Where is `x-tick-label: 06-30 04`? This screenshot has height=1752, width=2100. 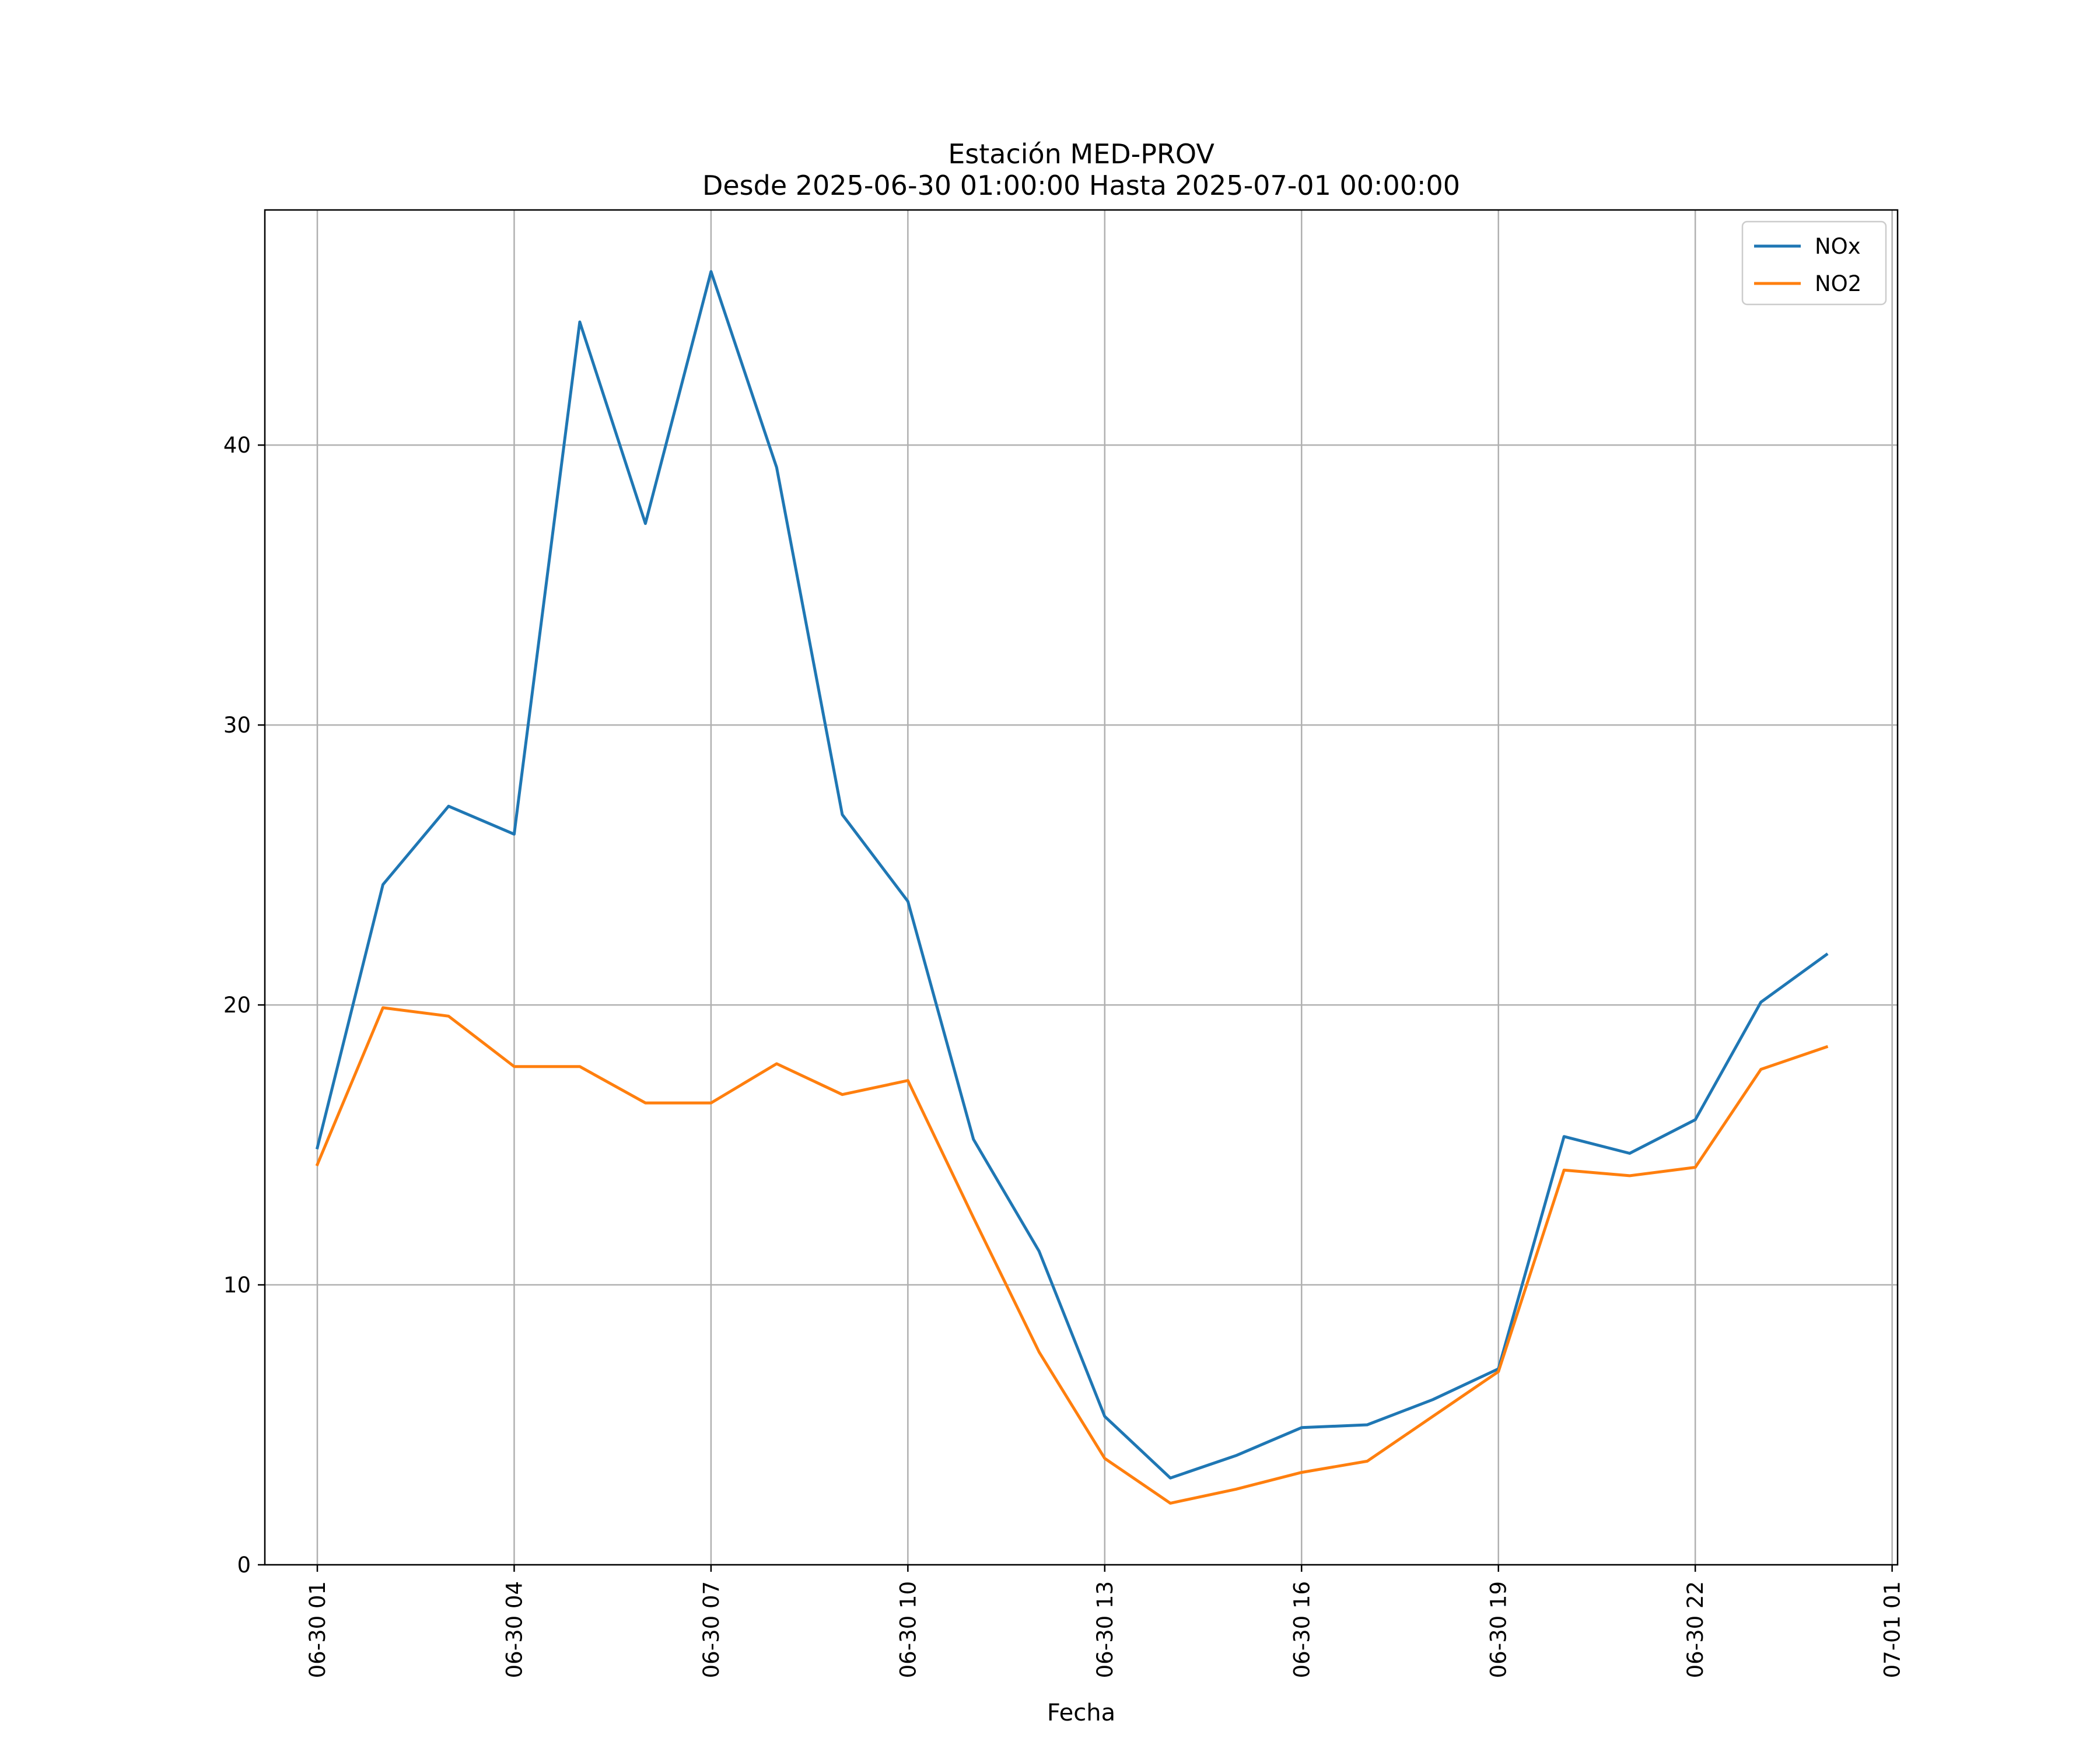 x-tick-label: 06-30 04 is located at coordinates (514, 1629).